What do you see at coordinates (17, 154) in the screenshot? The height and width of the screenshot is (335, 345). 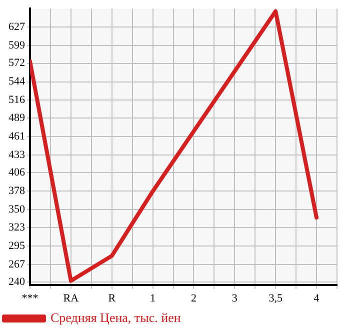 I see `y-tick-label: 433` at bounding box center [17, 154].